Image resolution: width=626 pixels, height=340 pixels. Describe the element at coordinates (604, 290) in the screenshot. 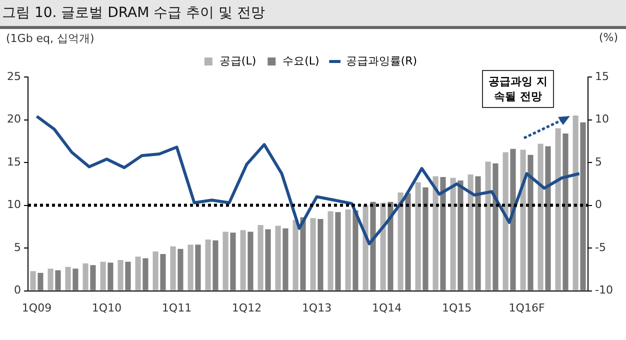

I see `y2-tick-label: -10` at that location.